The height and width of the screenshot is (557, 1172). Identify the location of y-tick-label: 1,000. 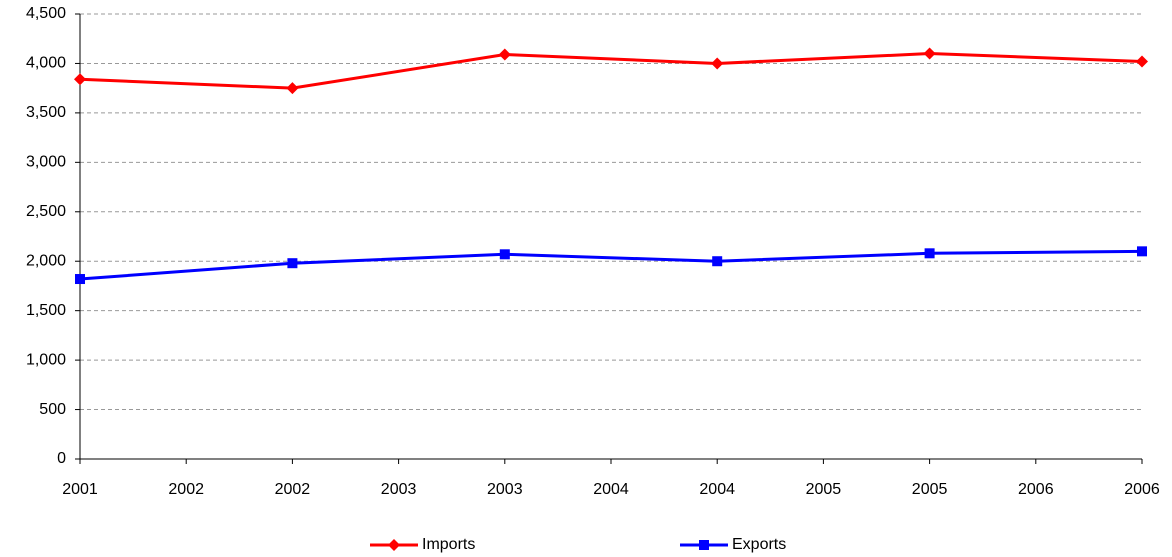
(46, 359).